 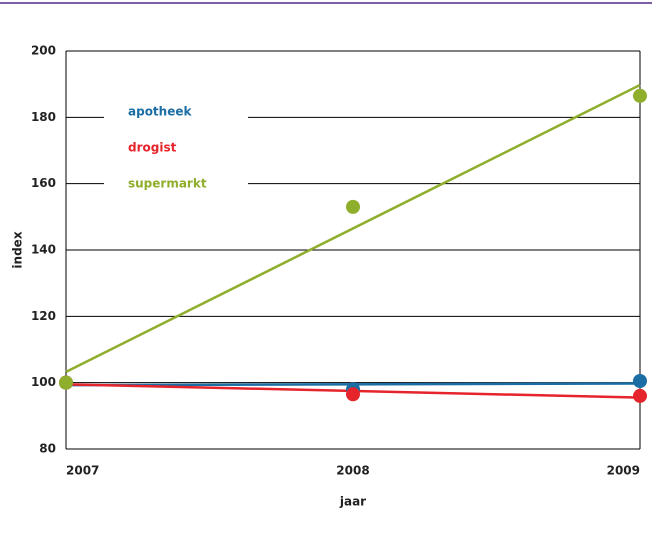 I want to click on y-tick-label: 100, so click(x=43, y=382).